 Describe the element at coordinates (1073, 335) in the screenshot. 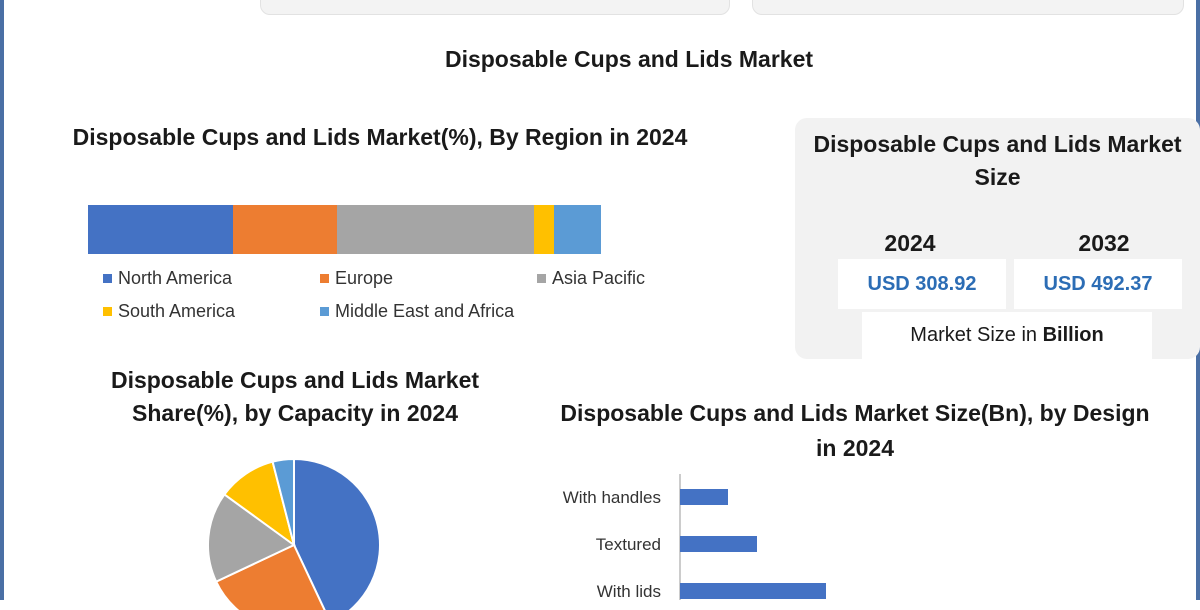

I see `unit-bold: Billion` at that location.